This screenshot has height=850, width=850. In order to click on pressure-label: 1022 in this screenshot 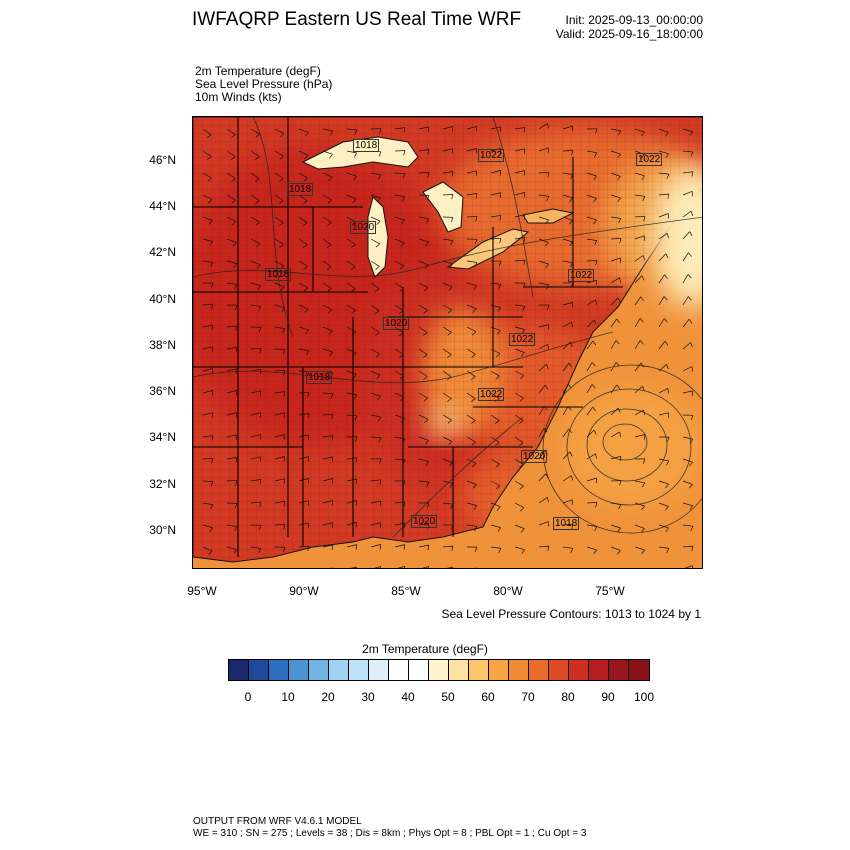, I will do `click(491, 394)`.